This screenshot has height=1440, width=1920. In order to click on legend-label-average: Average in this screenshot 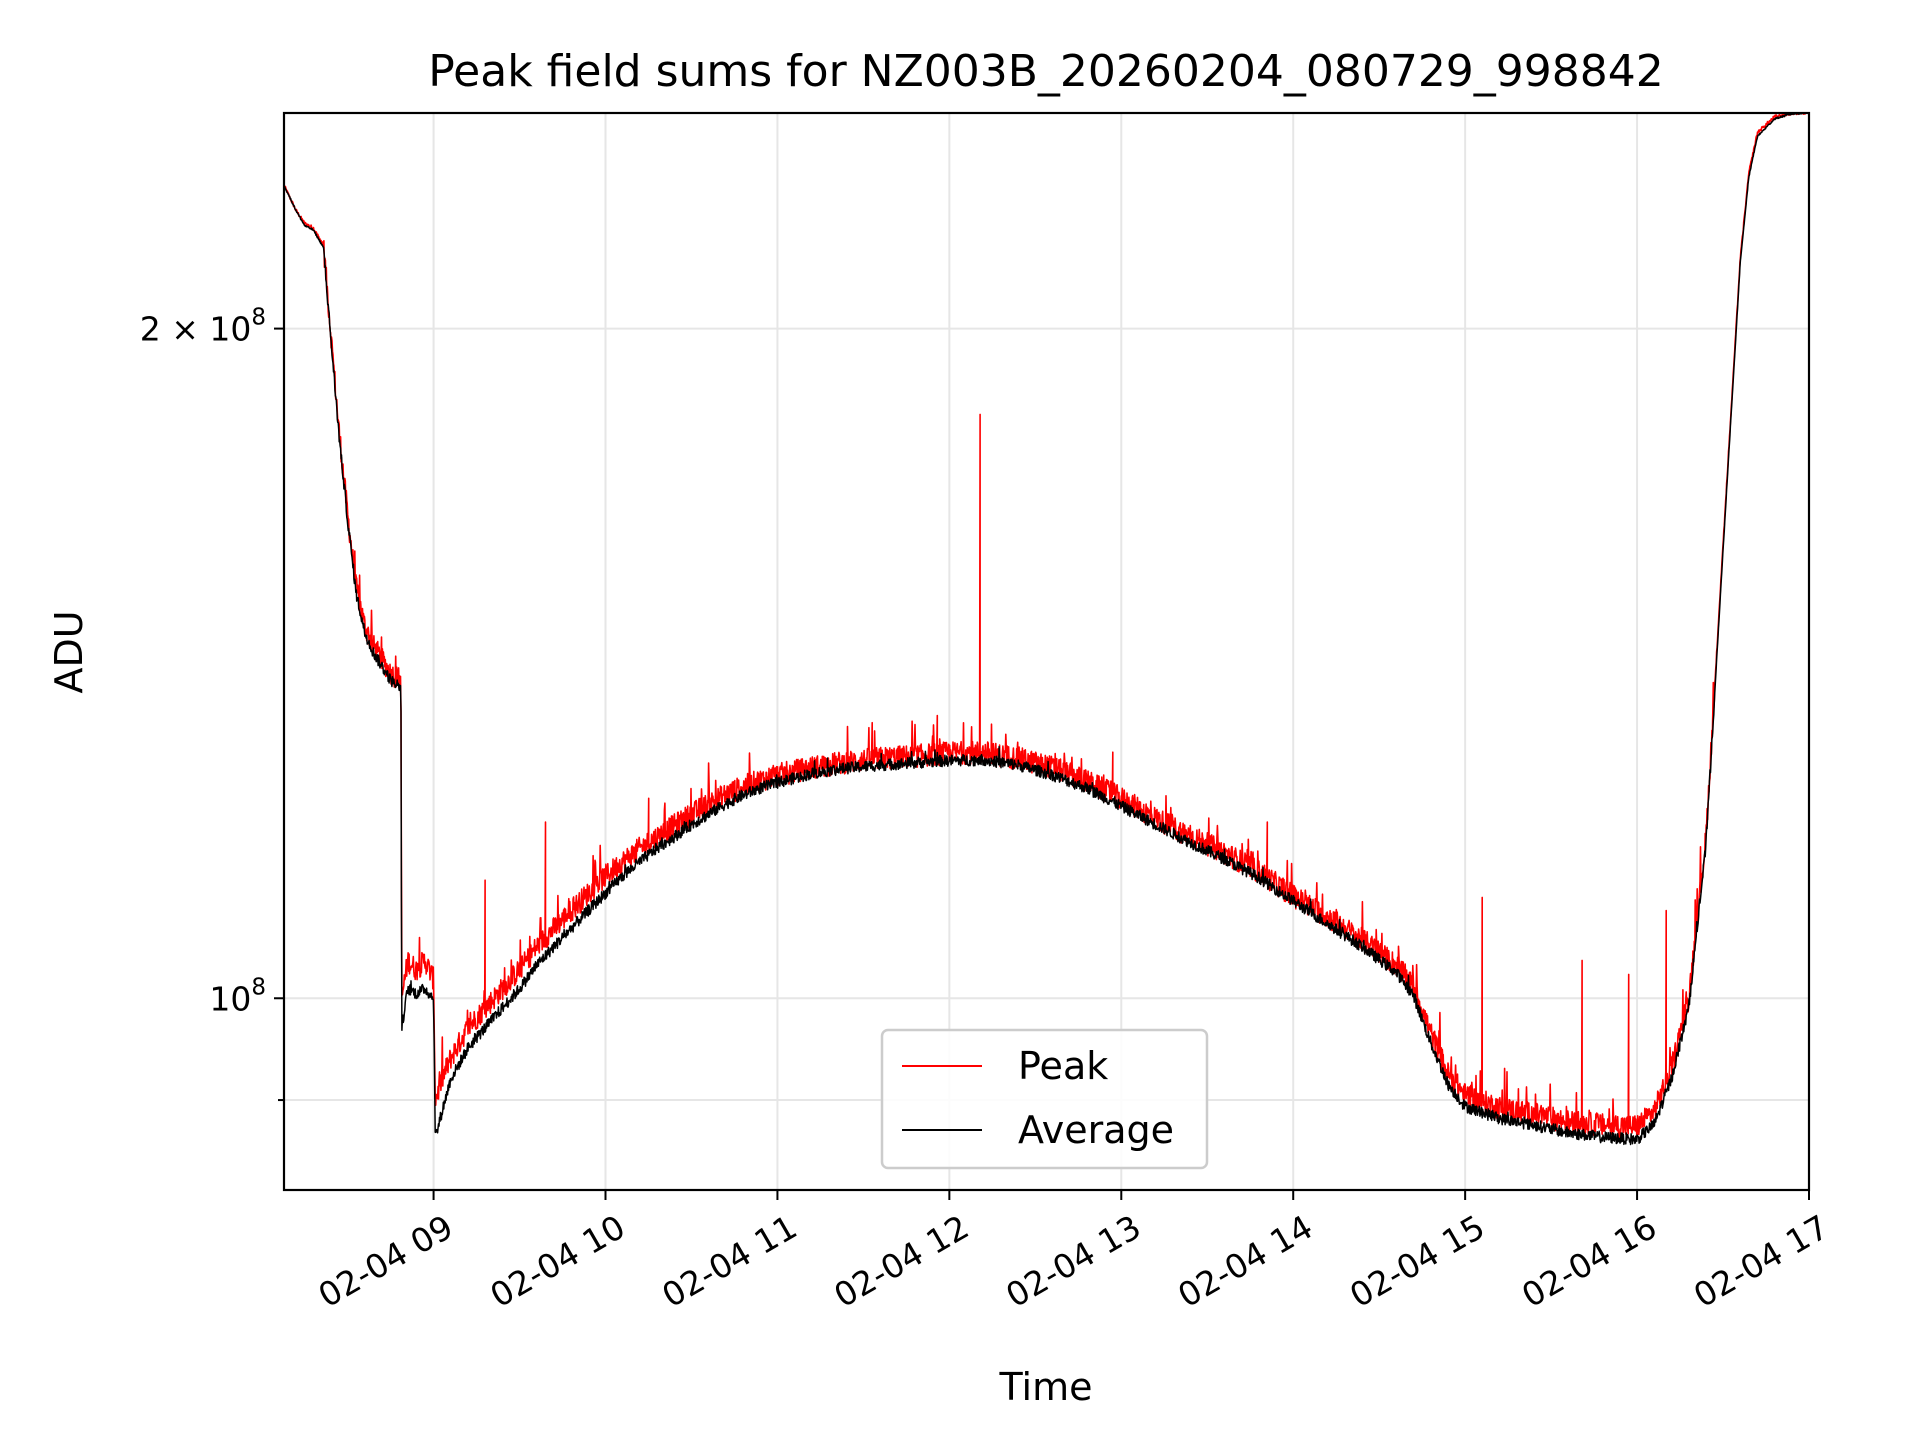, I will do `click(1096, 1130)`.